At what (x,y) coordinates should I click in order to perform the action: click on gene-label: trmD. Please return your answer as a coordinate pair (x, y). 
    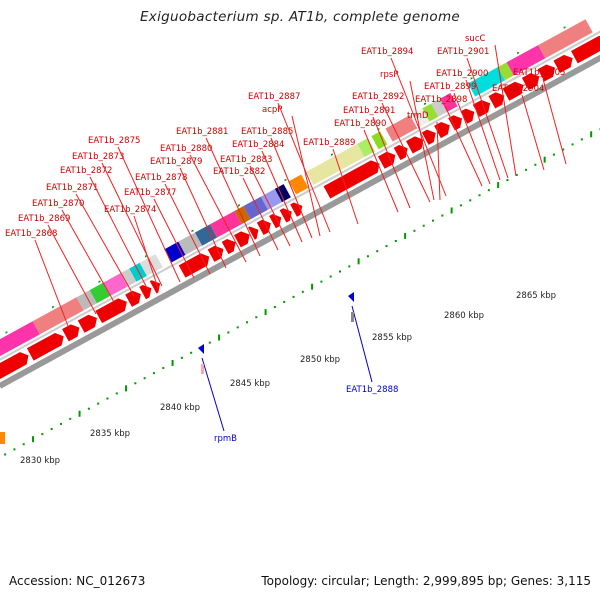
    Looking at the image, I should click on (418, 116).